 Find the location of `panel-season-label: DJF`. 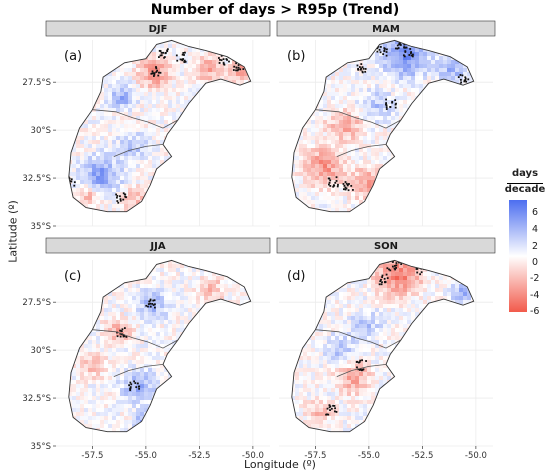

panel-season-label: DJF is located at coordinates (158, 29).